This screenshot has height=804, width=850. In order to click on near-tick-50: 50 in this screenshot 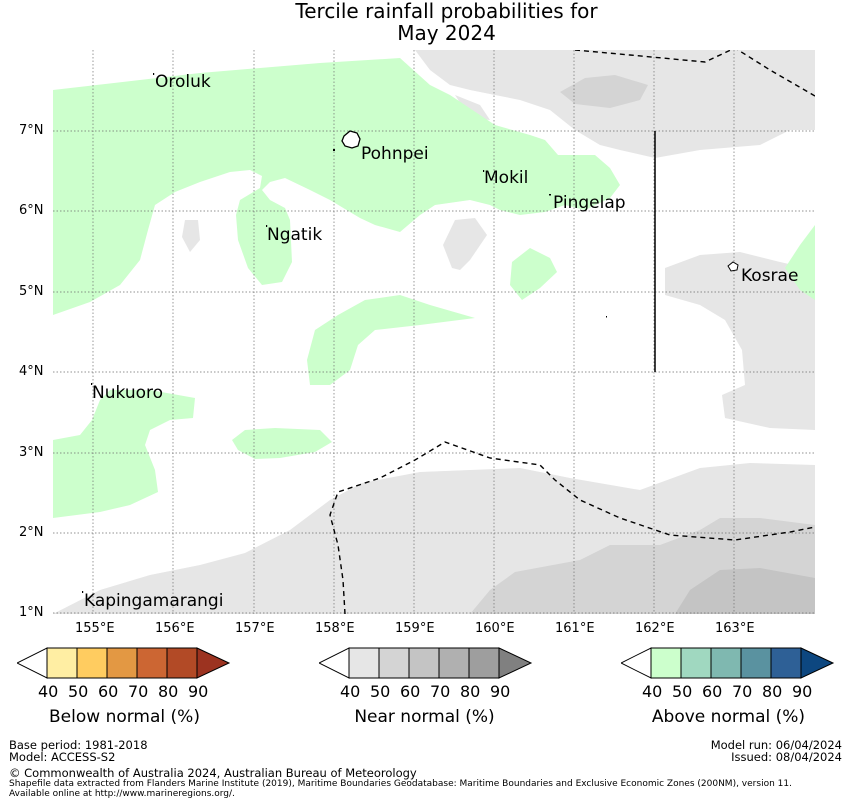, I will do `click(380, 691)`.